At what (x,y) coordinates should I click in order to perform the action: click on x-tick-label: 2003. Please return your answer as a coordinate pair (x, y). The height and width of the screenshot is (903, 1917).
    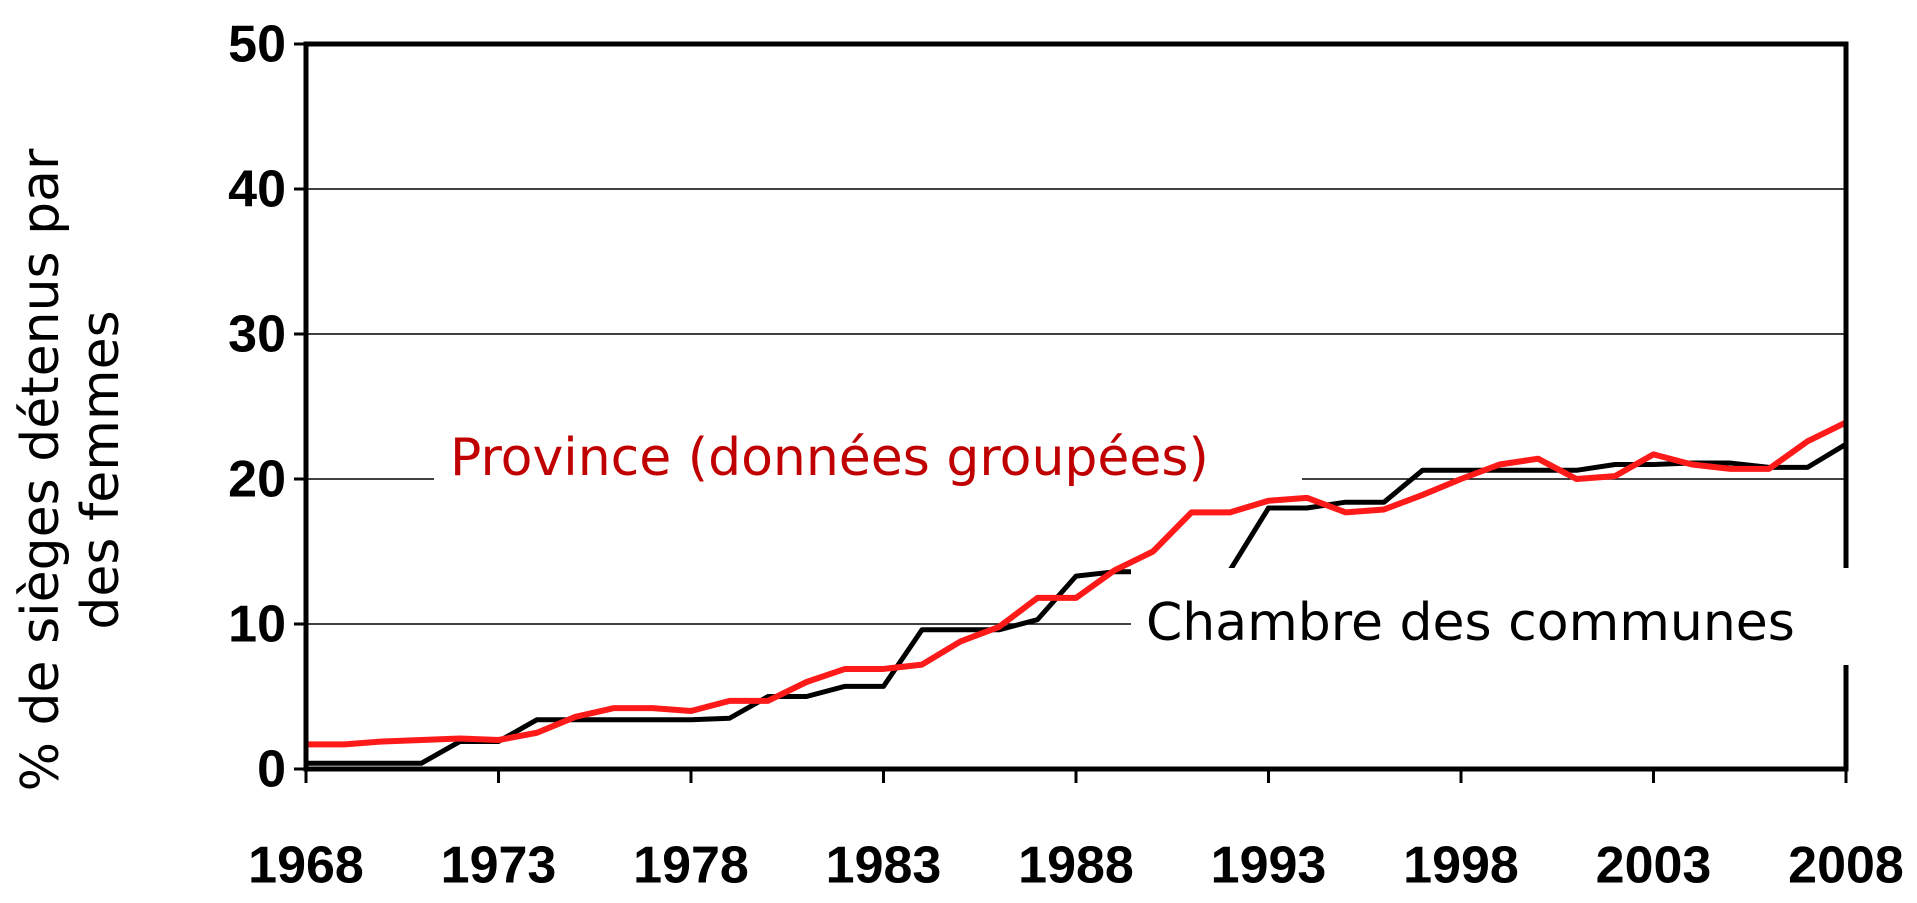
    Looking at the image, I should click on (1654, 866).